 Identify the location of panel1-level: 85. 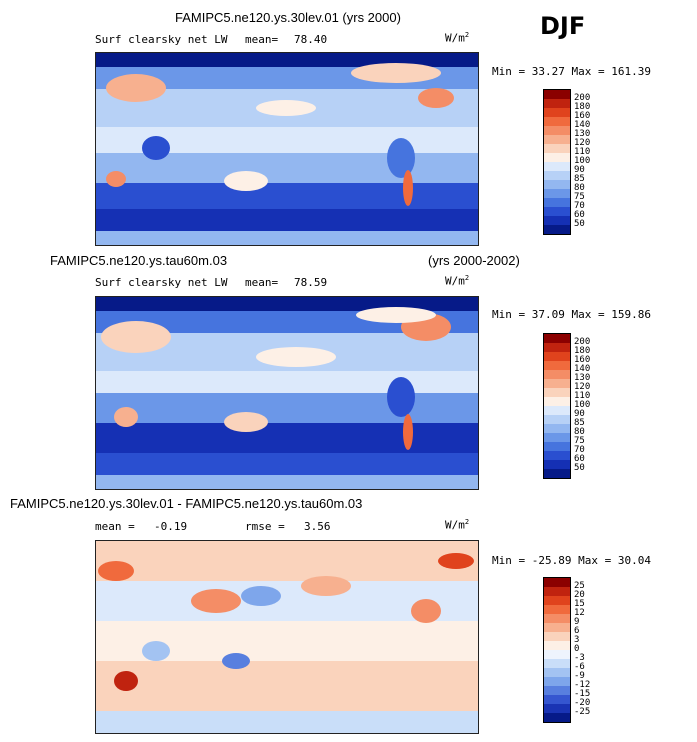
(579, 179).